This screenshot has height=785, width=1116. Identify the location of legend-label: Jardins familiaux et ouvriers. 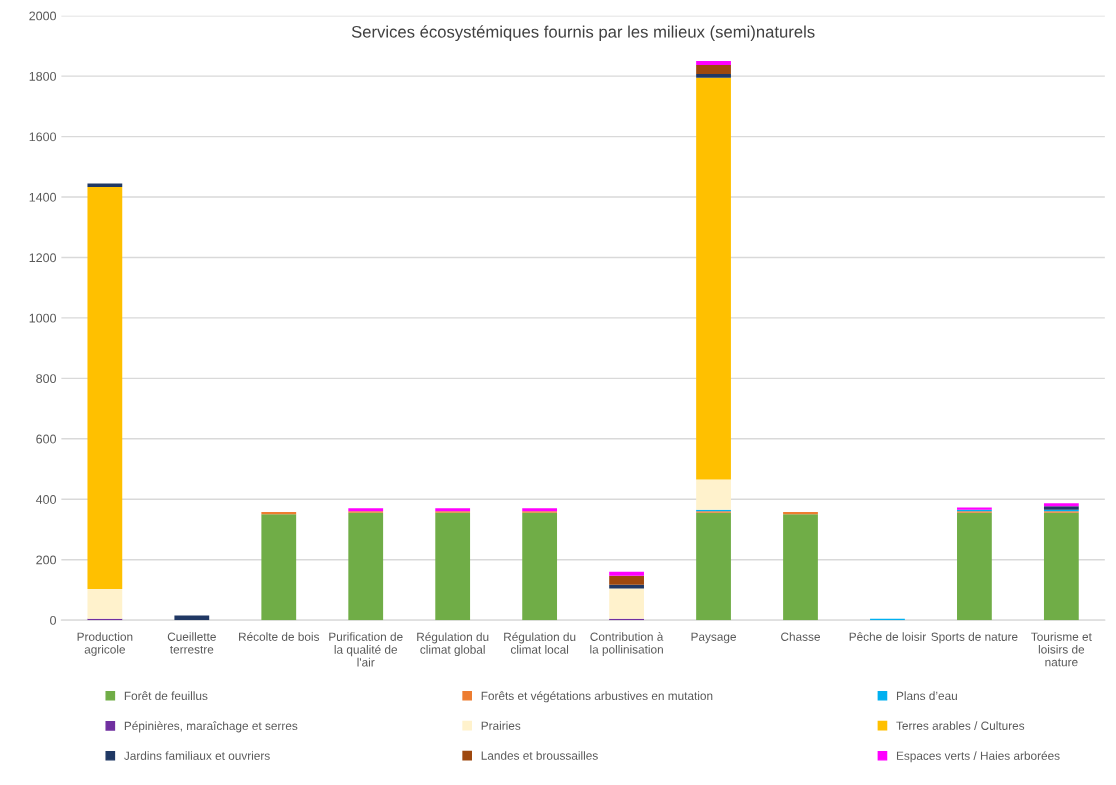
(197, 755).